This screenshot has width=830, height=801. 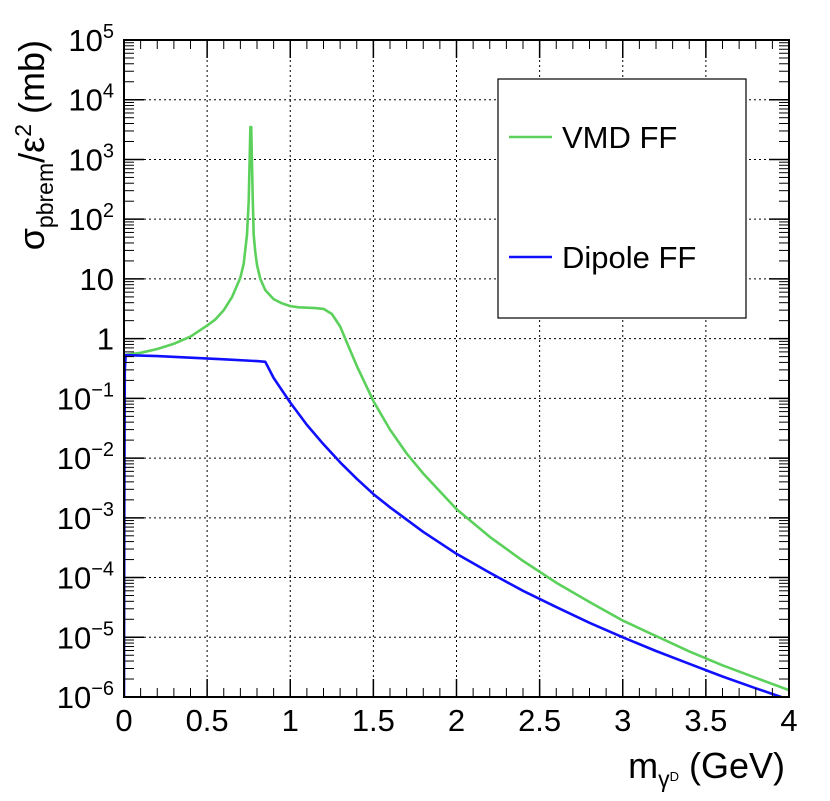 What do you see at coordinates (290, 720) in the screenshot?
I see `x-tick-label: 1` at bounding box center [290, 720].